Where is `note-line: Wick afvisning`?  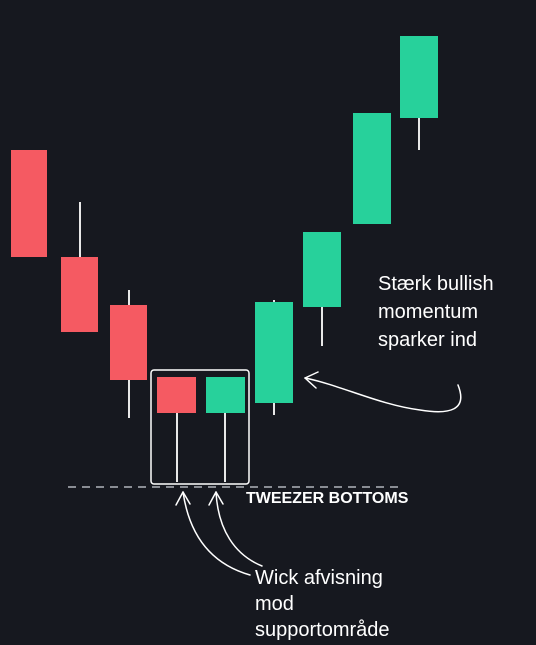
note-line: Wick afvisning is located at coordinates (319, 578).